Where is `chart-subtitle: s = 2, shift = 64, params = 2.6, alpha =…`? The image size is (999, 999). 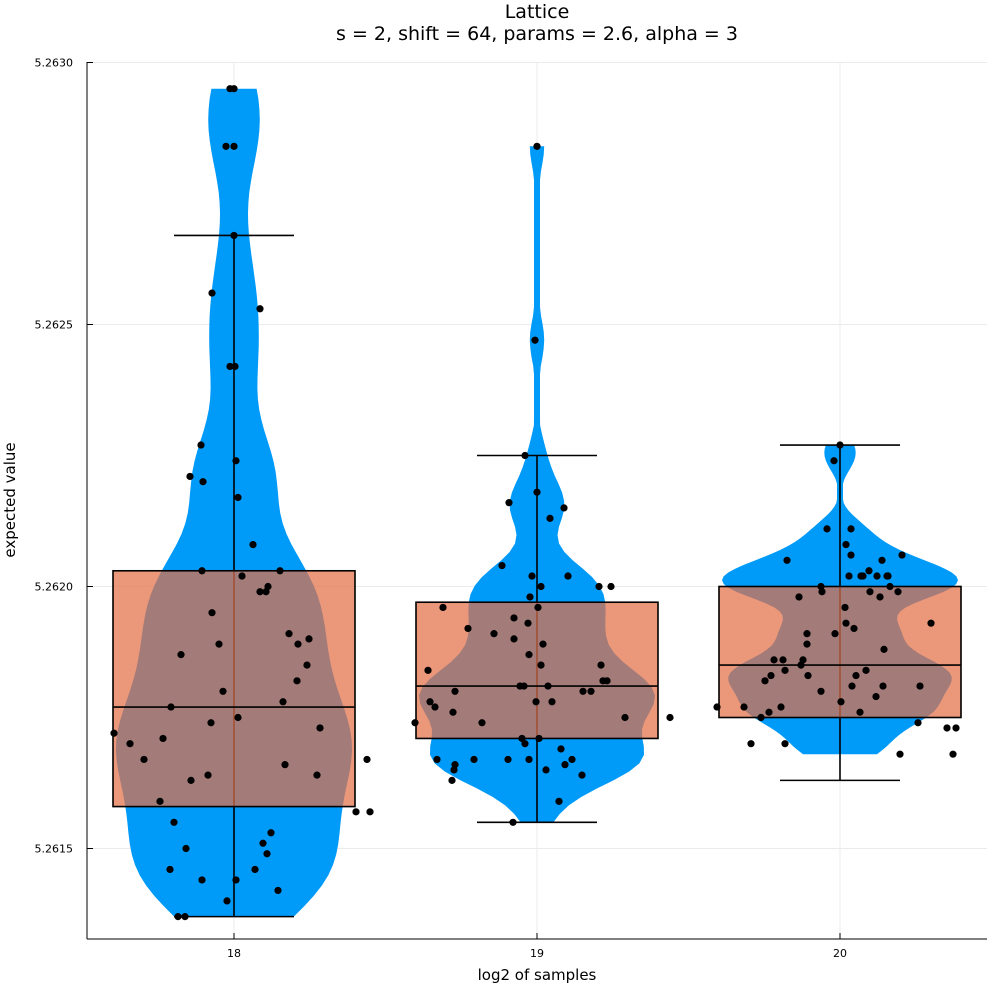 chart-subtitle: s = 2, shift = 64, params = 2.6, alpha =… is located at coordinates (537, 34).